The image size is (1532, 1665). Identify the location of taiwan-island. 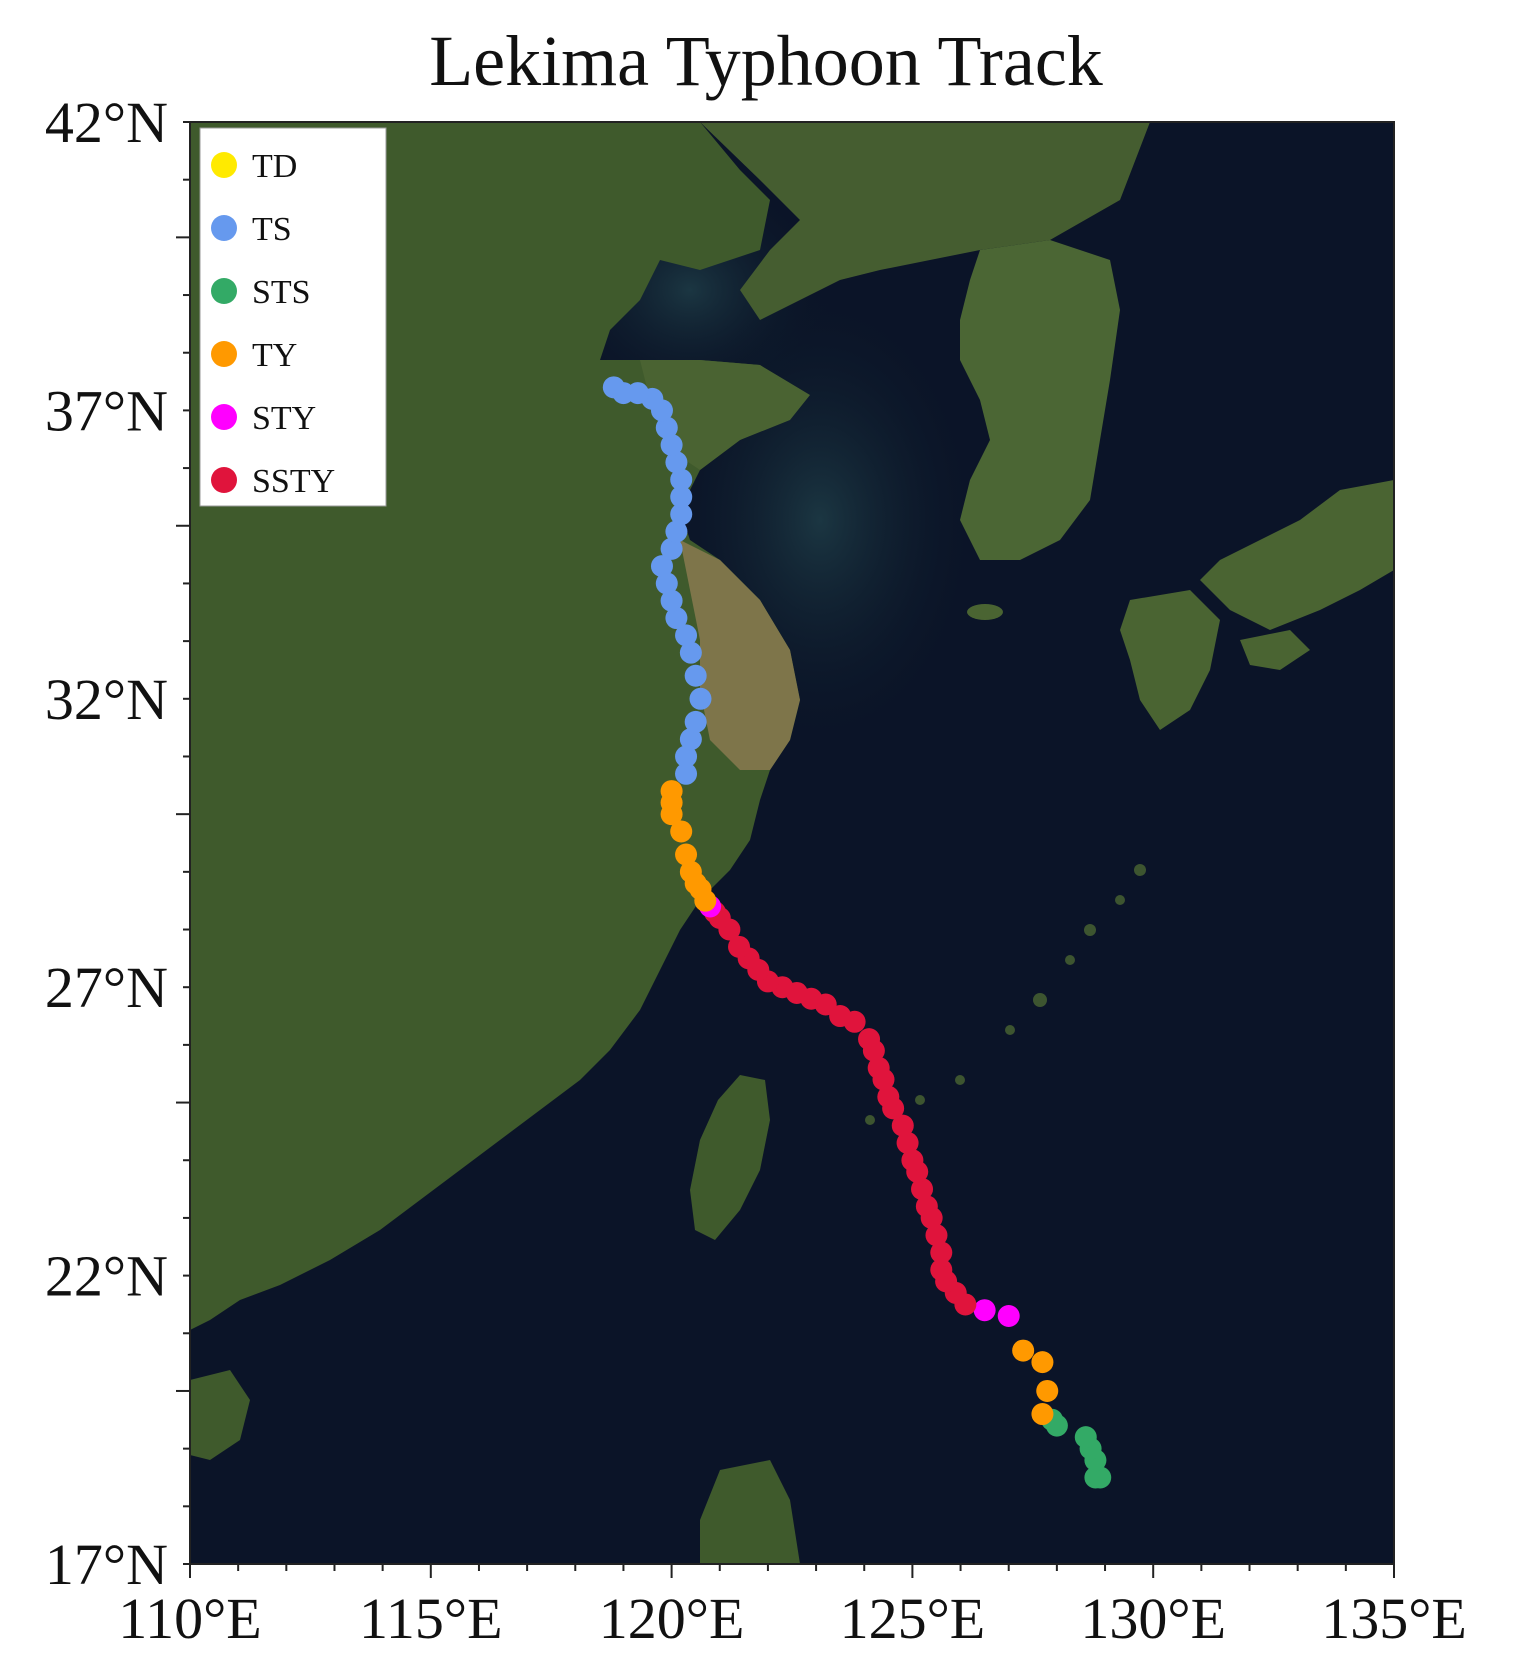
(730, 1157).